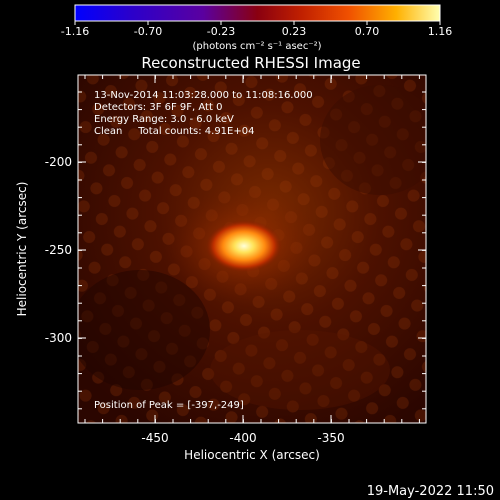  Describe the element at coordinates (252, 455) in the screenshot. I see `x-axis-label: Heliocentric X (arcsec)` at that location.